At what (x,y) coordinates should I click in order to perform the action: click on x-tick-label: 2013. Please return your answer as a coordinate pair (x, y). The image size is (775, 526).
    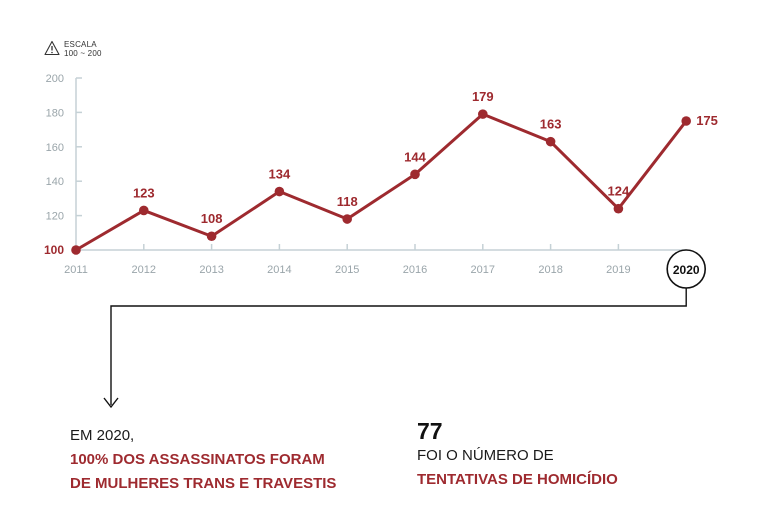
    Looking at the image, I should click on (211, 270).